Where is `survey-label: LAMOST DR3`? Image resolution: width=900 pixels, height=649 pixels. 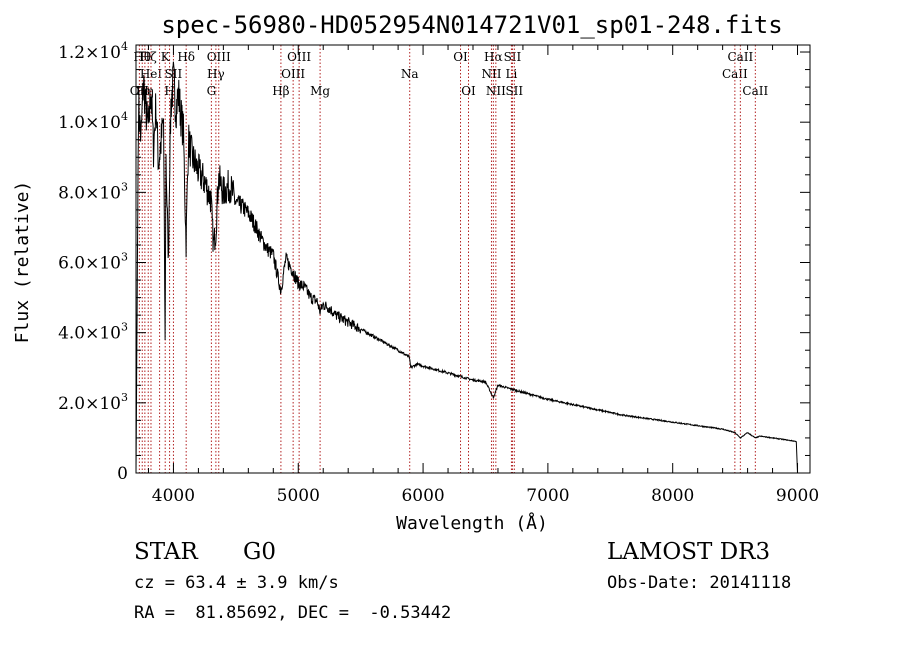
survey-label: LAMOST DR3 is located at coordinates (689, 552).